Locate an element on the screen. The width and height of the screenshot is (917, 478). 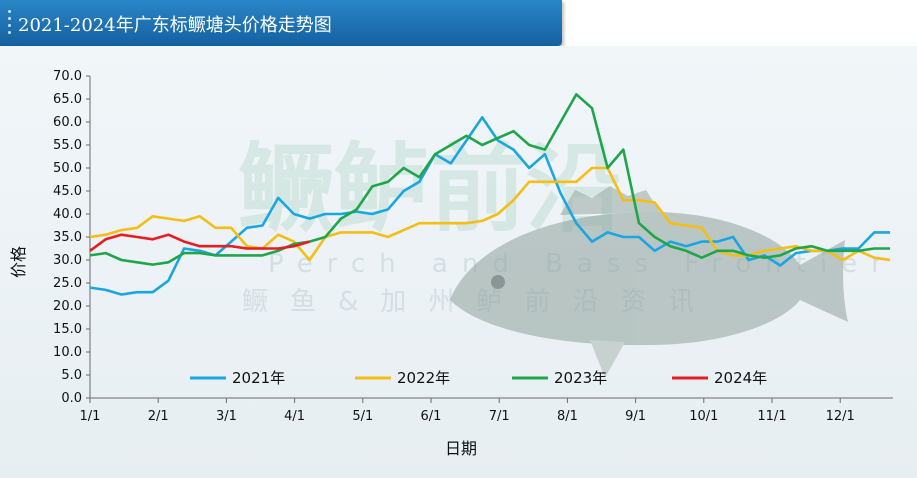
y-tick-label: 65.0 is located at coordinates (67, 99).